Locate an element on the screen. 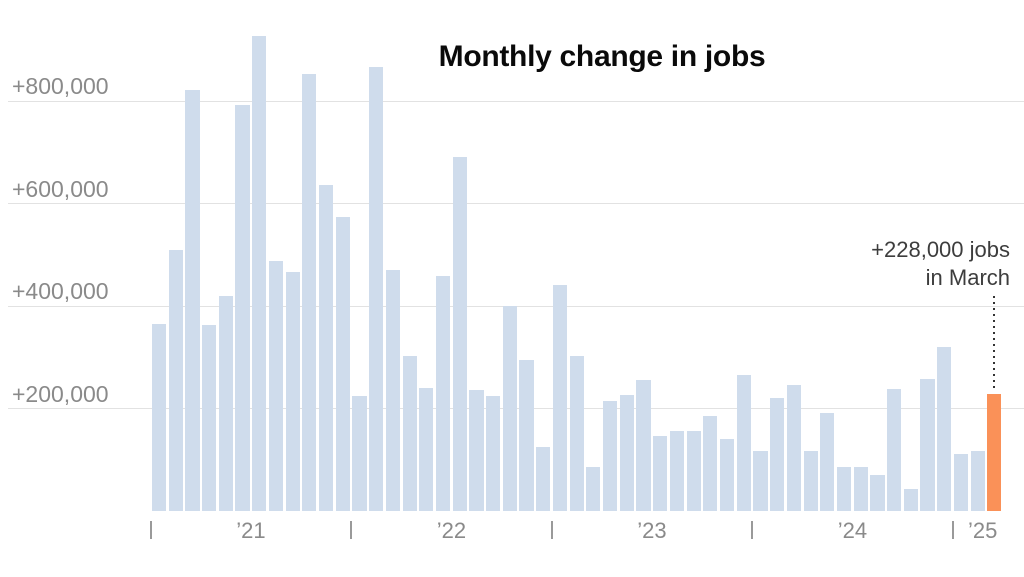  y-axis-label-600000: +600,000 is located at coordinates (60, 188).